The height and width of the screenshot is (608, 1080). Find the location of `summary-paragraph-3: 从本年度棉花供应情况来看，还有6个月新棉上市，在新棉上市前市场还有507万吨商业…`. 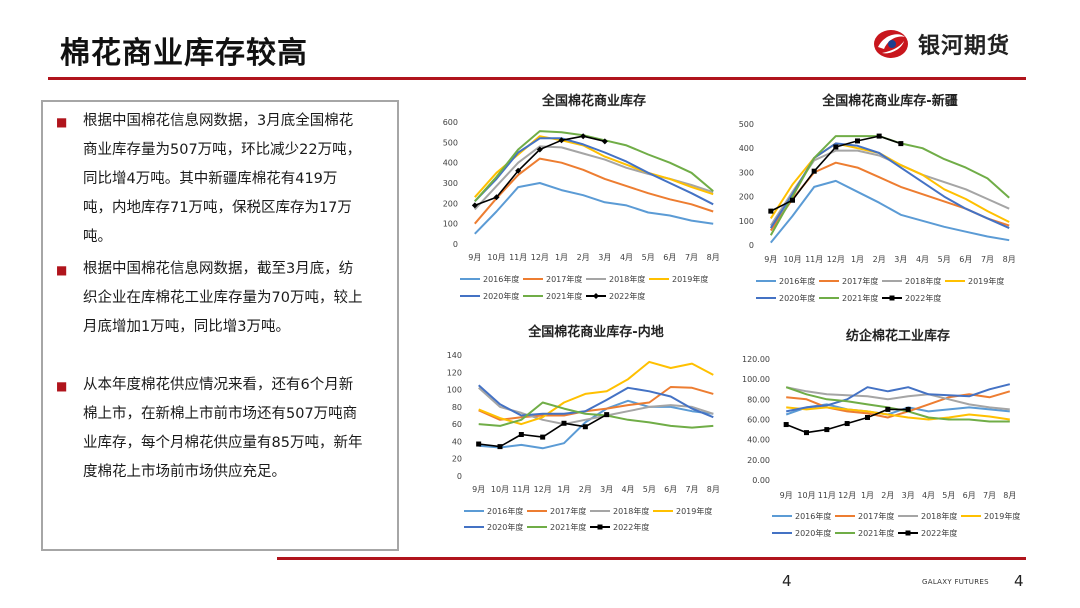

summary-paragraph-3: 从本年度棉花供应情况来看，还有6个月新棉上市，在新棉上市前市场还有507万吨商业… is located at coordinates (223, 428).